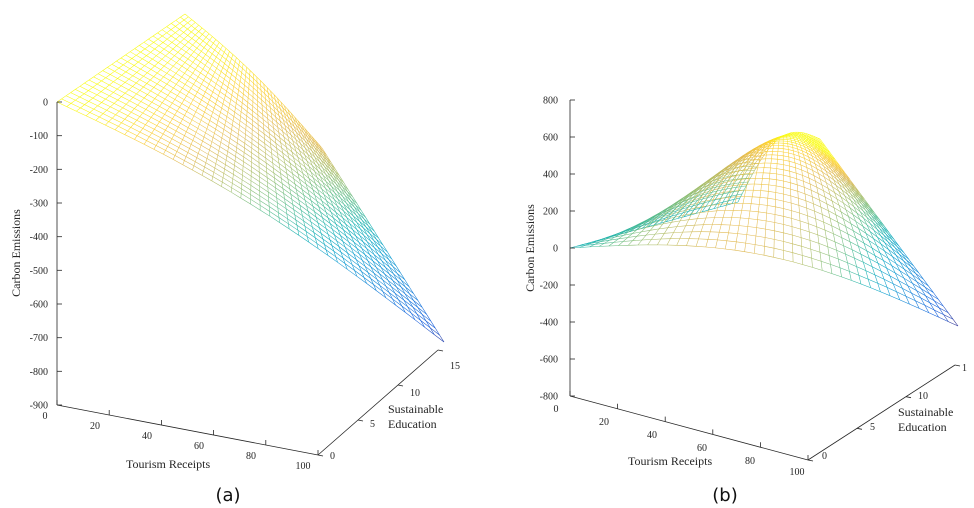 The image size is (974, 508). I want to click on panel-a-x-tick-label: 100, so click(303, 466).